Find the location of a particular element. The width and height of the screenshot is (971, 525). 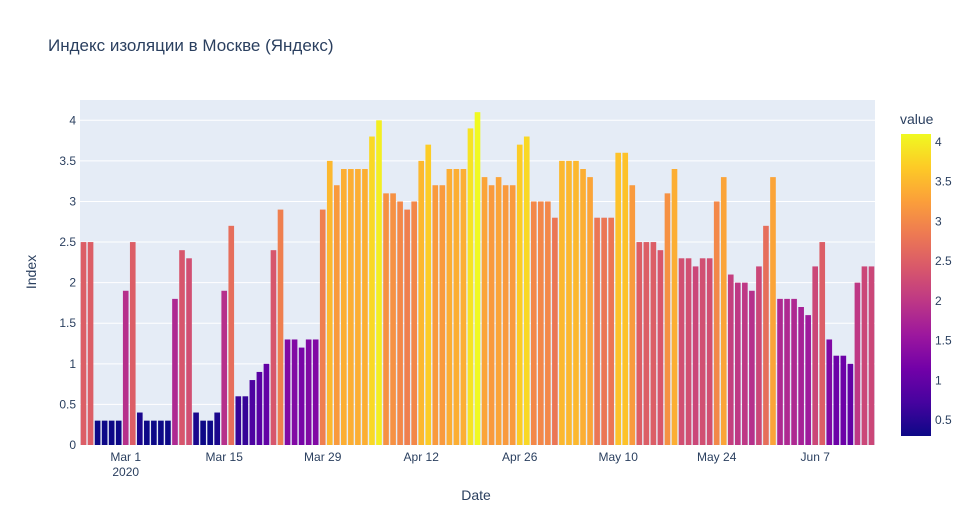

colorbar: value 0.5 1 1.5 2 2.5 3 3.5 4 is located at coordinates (926, 273).